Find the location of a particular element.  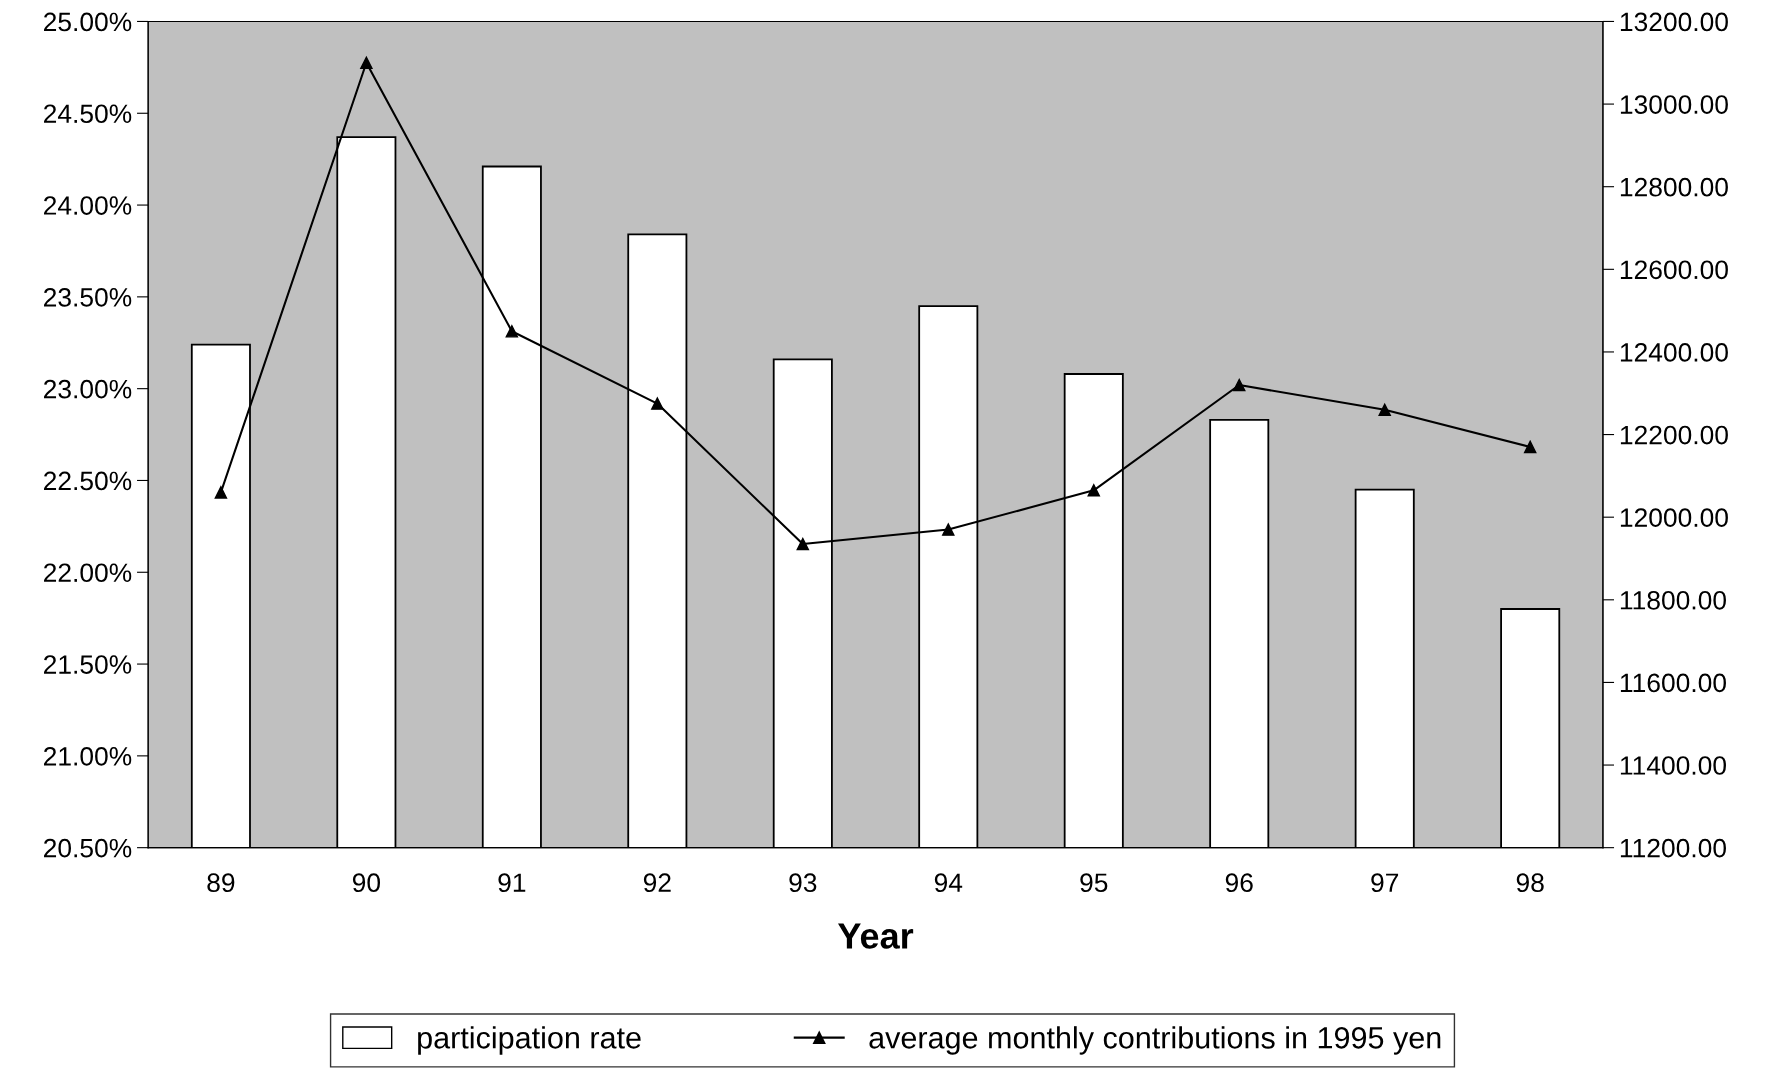

y2-tick-label: 11600.00 is located at coordinates (1673, 683).